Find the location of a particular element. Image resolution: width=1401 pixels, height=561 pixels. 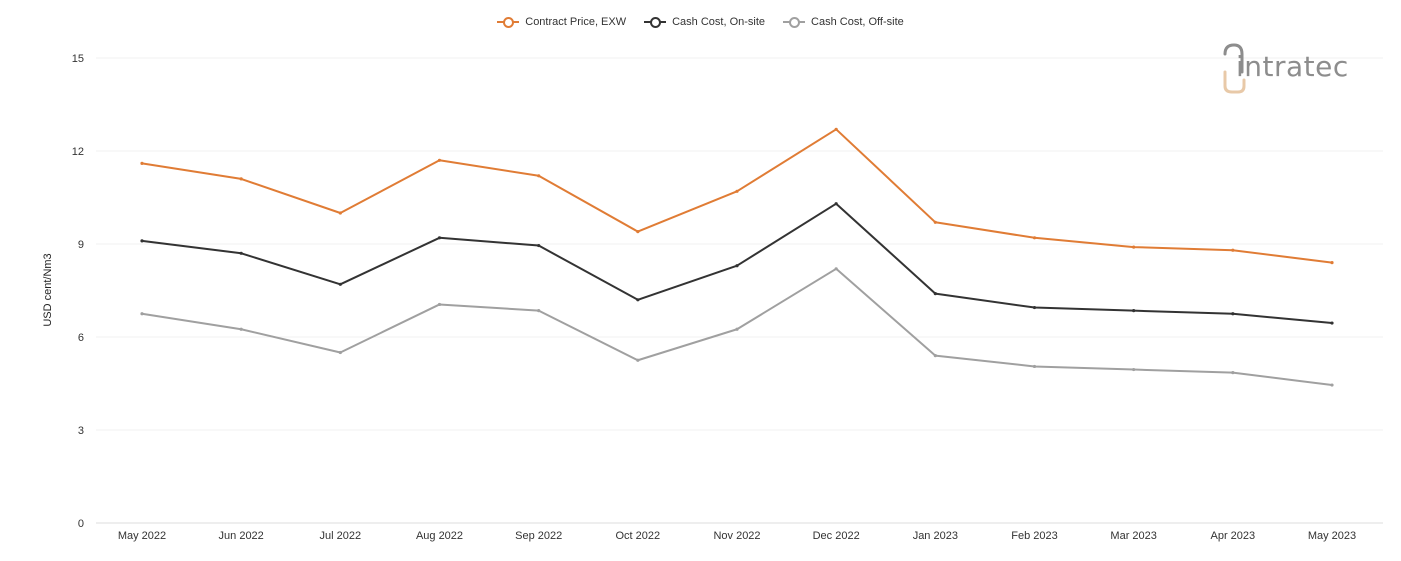

x-tick-label: Jun 2022 is located at coordinates (241, 536).